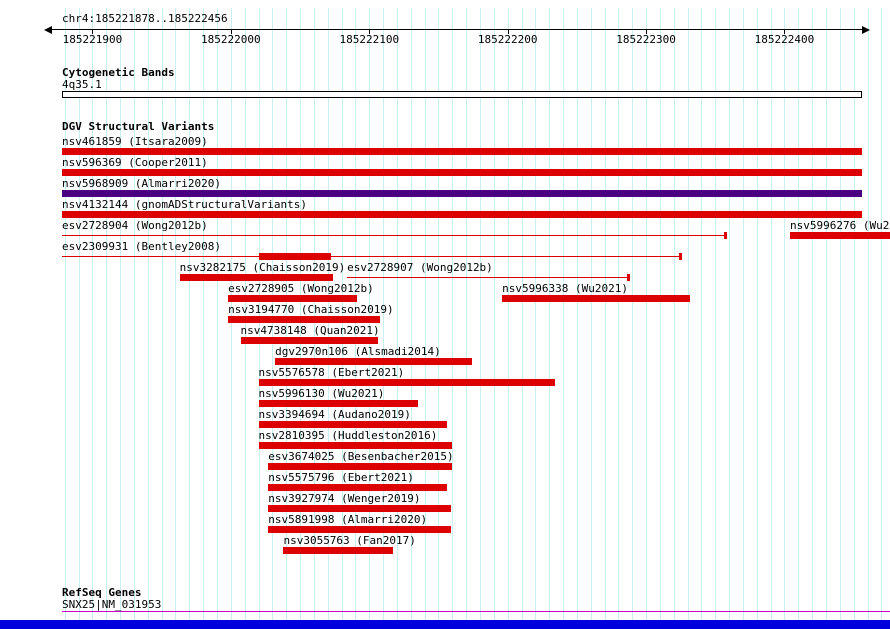 Image resolution: width=890 pixels, height=629 pixels. What do you see at coordinates (476, 611) in the screenshot?
I see `refseq-gene-line` at bounding box center [476, 611].